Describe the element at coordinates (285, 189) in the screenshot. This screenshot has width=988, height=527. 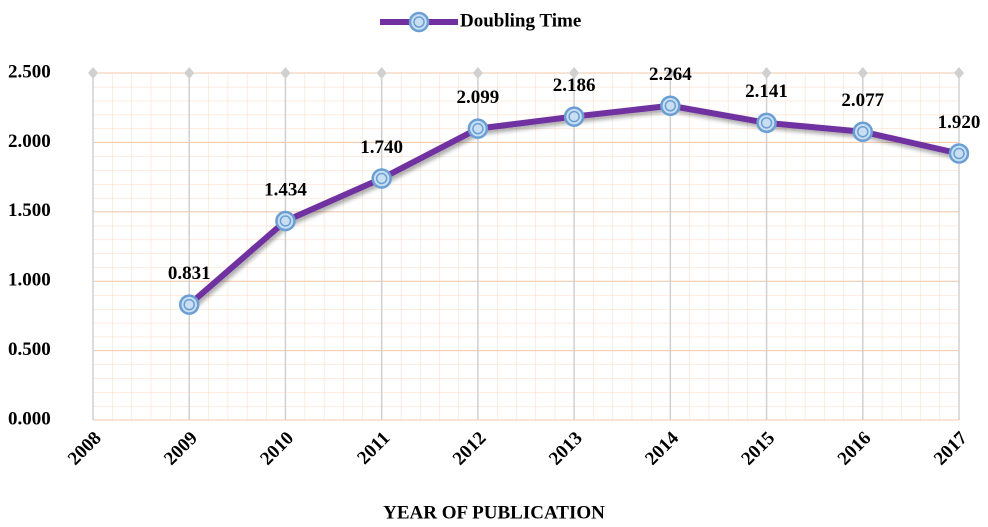
I see `data-label: 1.434` at that location.